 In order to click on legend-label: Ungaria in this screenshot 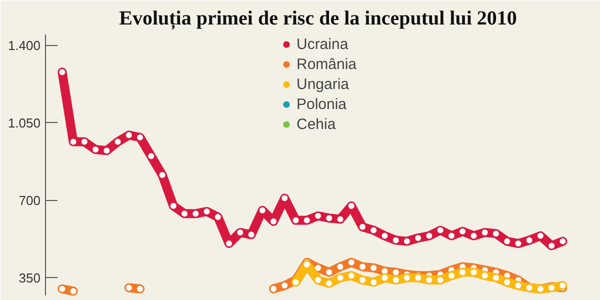, I will do `click(323, 84)`.